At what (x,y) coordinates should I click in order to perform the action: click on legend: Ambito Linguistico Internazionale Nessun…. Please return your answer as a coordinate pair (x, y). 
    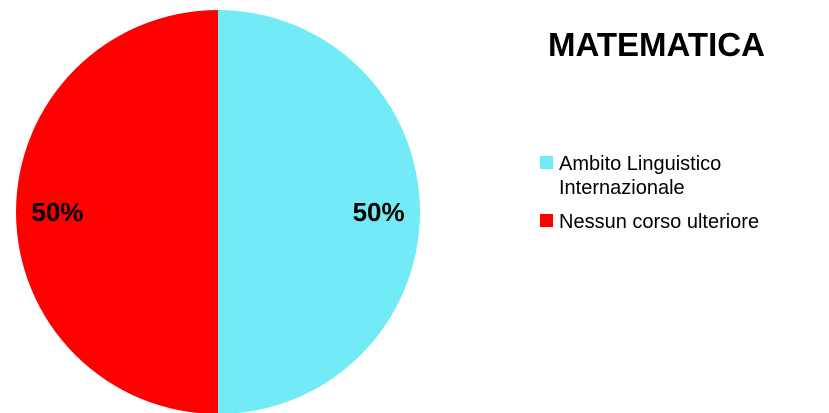
    Looking at the image, I should click on (680, 198).